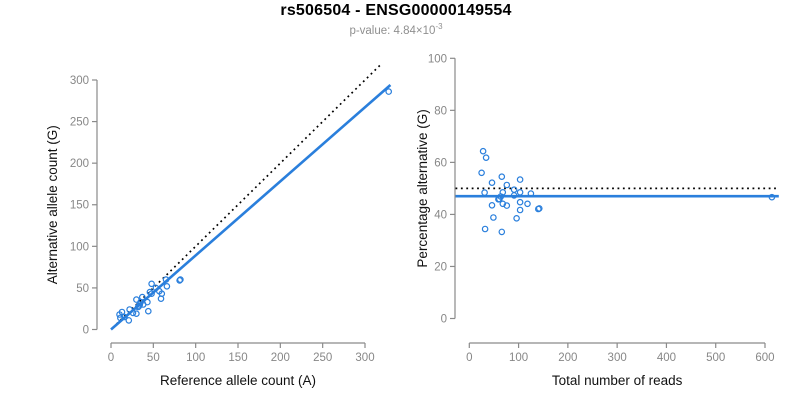  What do you see at coordinates (440, 163) in the screenshot?
I see `y-tick-label: 60` at bounding box center [440, 163].